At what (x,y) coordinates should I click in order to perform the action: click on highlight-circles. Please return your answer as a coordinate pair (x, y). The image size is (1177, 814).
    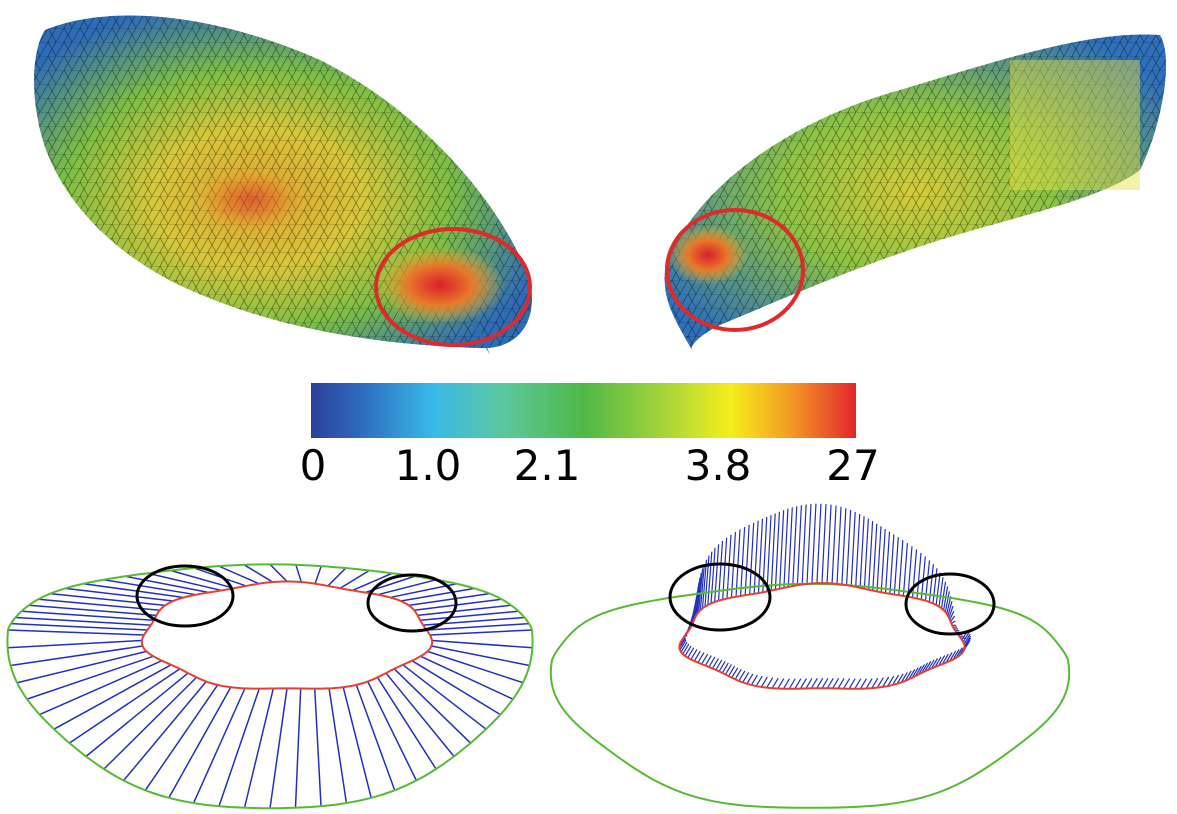
    Looking at the image, I should click on (565, 599).